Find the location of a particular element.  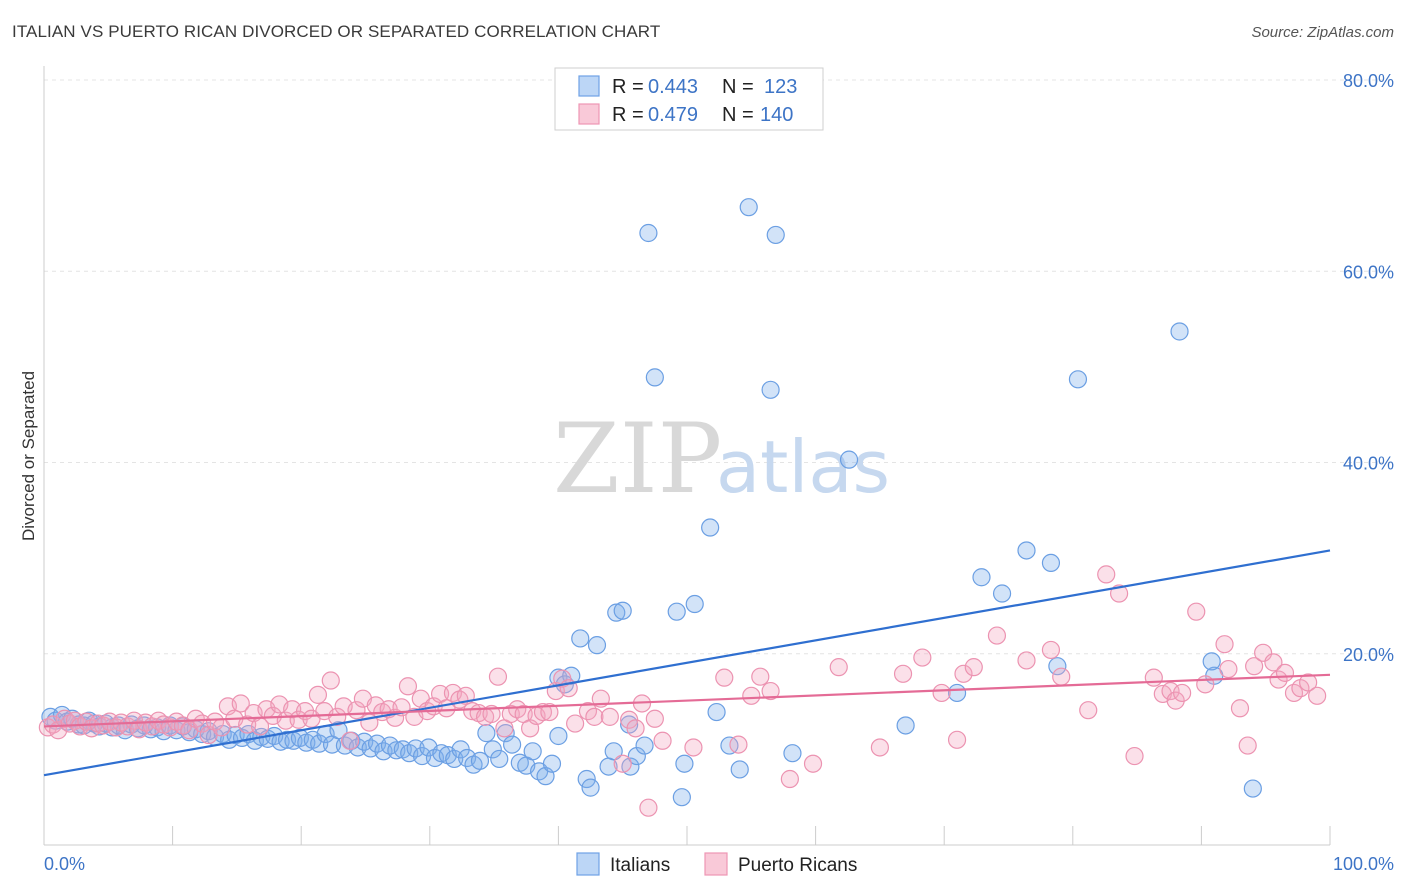

legend-r-value: 0.443 is located at coordinates (673, 87).